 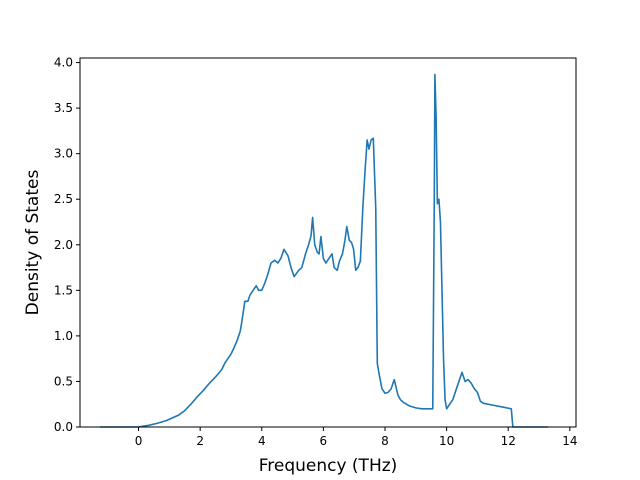 What do you see at coordinates (385, 441) in the screenshot?
I see `x-tick-label: 8` at bounding box center [385, 441].